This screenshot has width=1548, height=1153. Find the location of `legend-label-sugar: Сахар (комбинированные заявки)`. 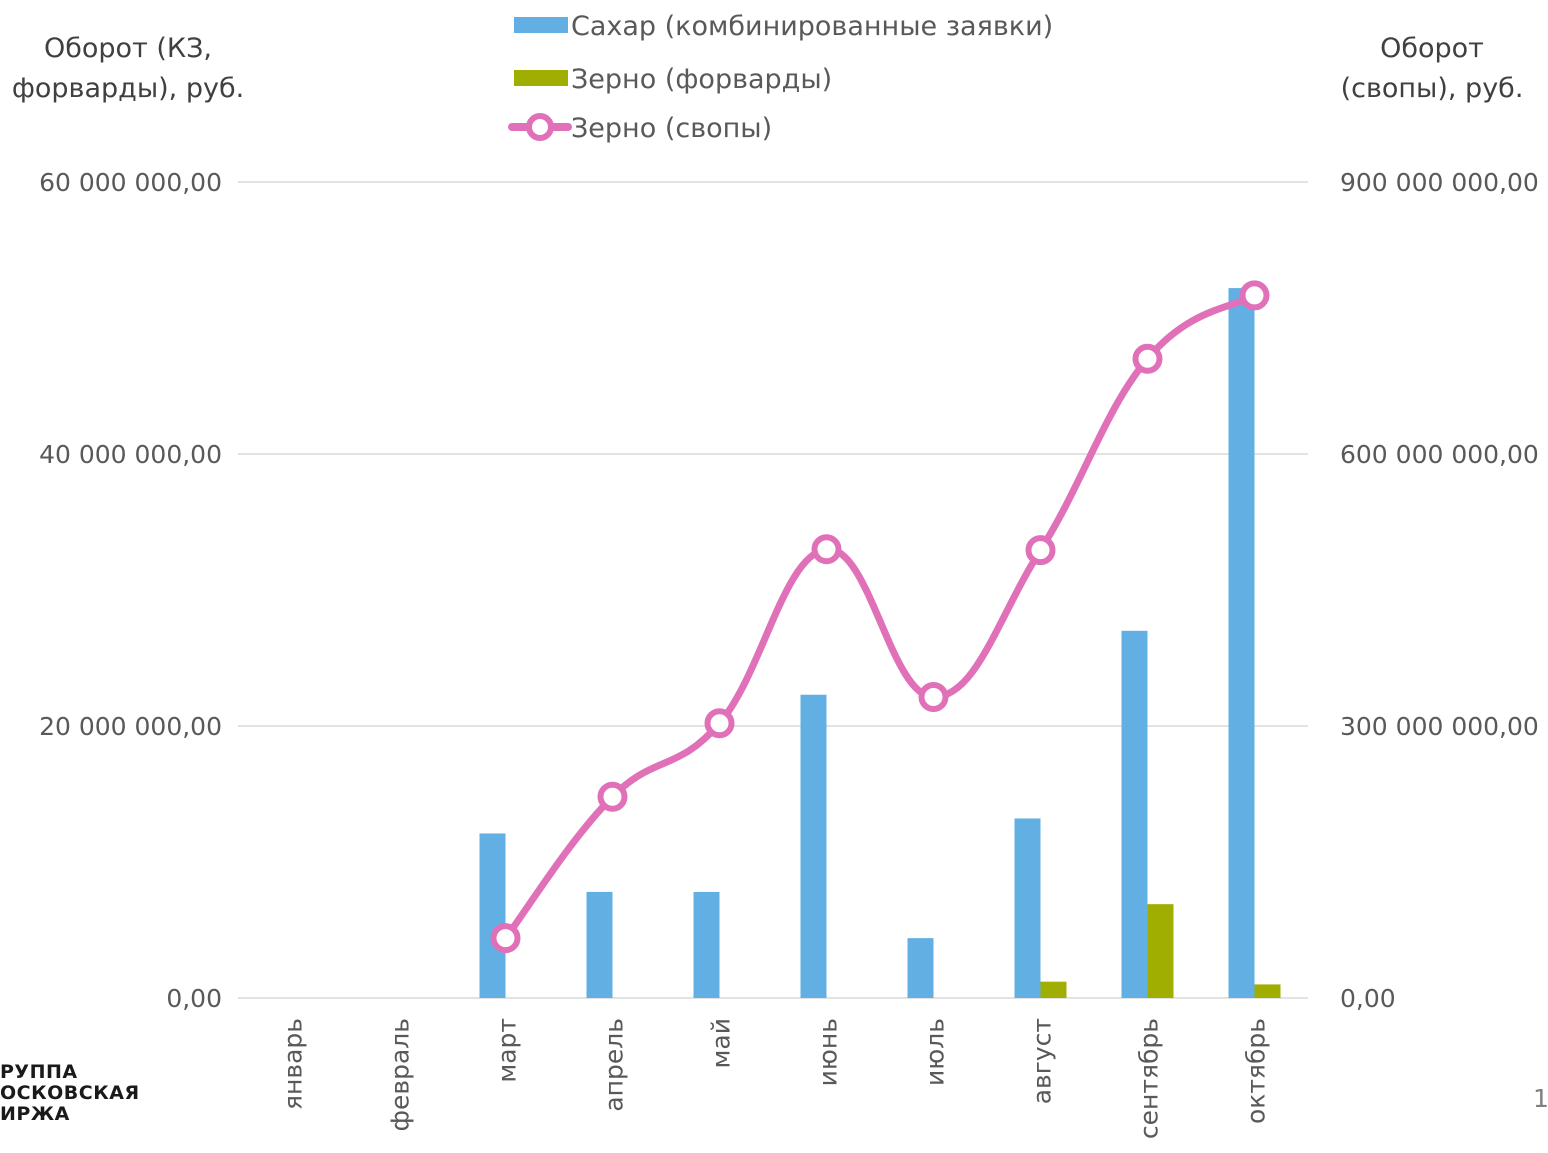

legend-label-sugar: Сахар (комбинированные заявки) is located at coordinates (812, 26).